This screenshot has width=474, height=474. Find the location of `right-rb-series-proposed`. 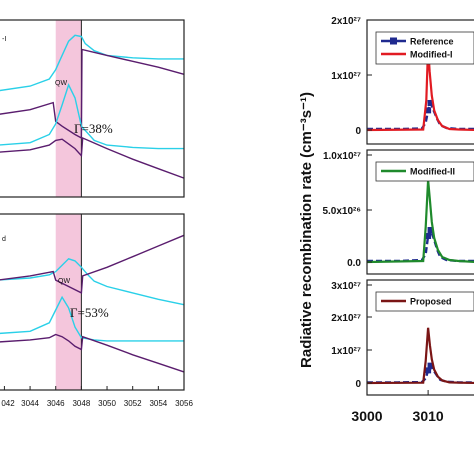

right-rb-series-proposed is located at coordinates (420, 356).